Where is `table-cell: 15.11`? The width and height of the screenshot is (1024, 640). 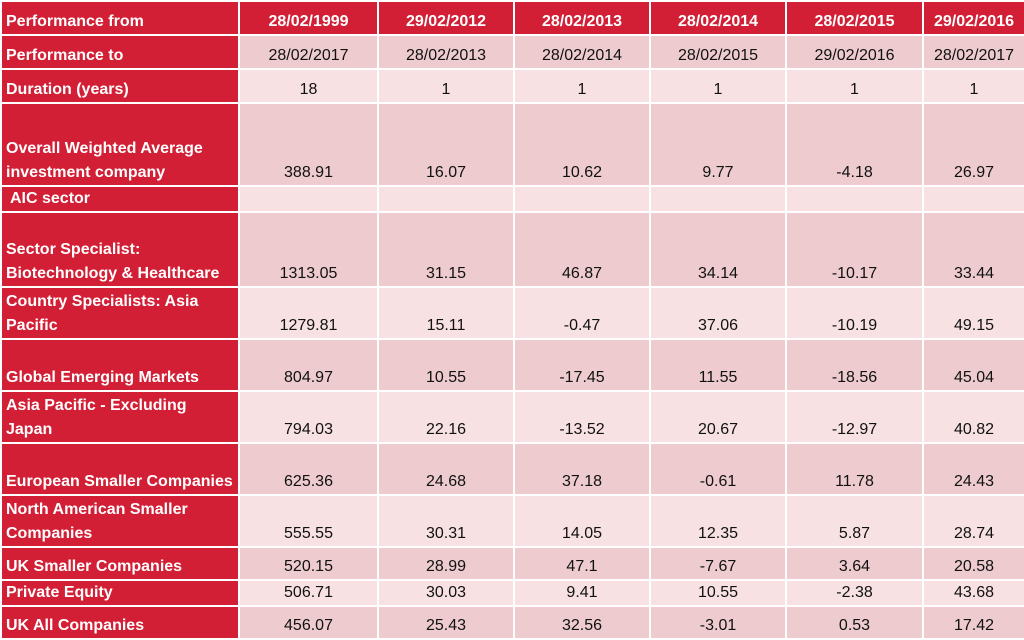 table-cell: 15.11 is located at coordinates (446, 313).